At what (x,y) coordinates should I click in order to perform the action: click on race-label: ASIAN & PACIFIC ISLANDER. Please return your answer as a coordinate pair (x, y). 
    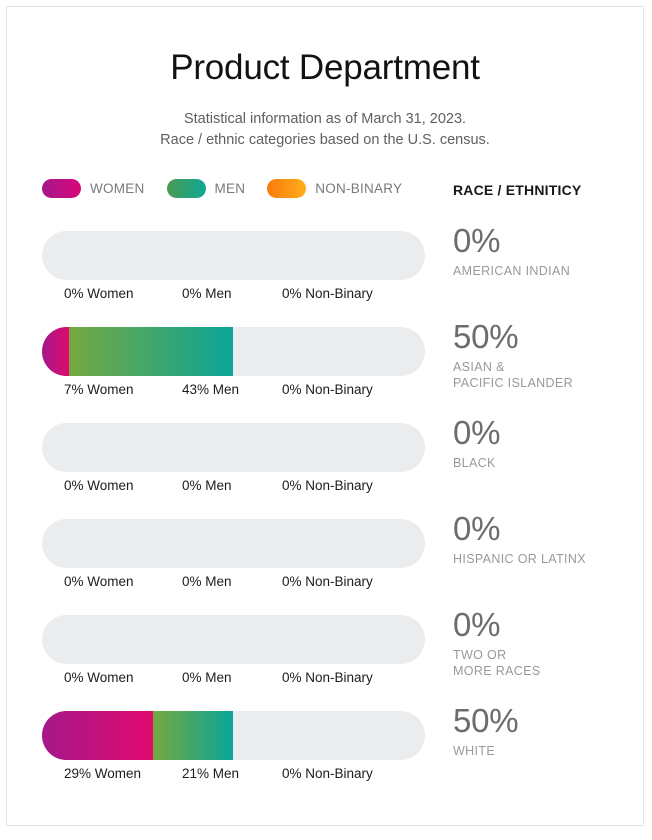
    Looking at the image, I should click on (543, 375).